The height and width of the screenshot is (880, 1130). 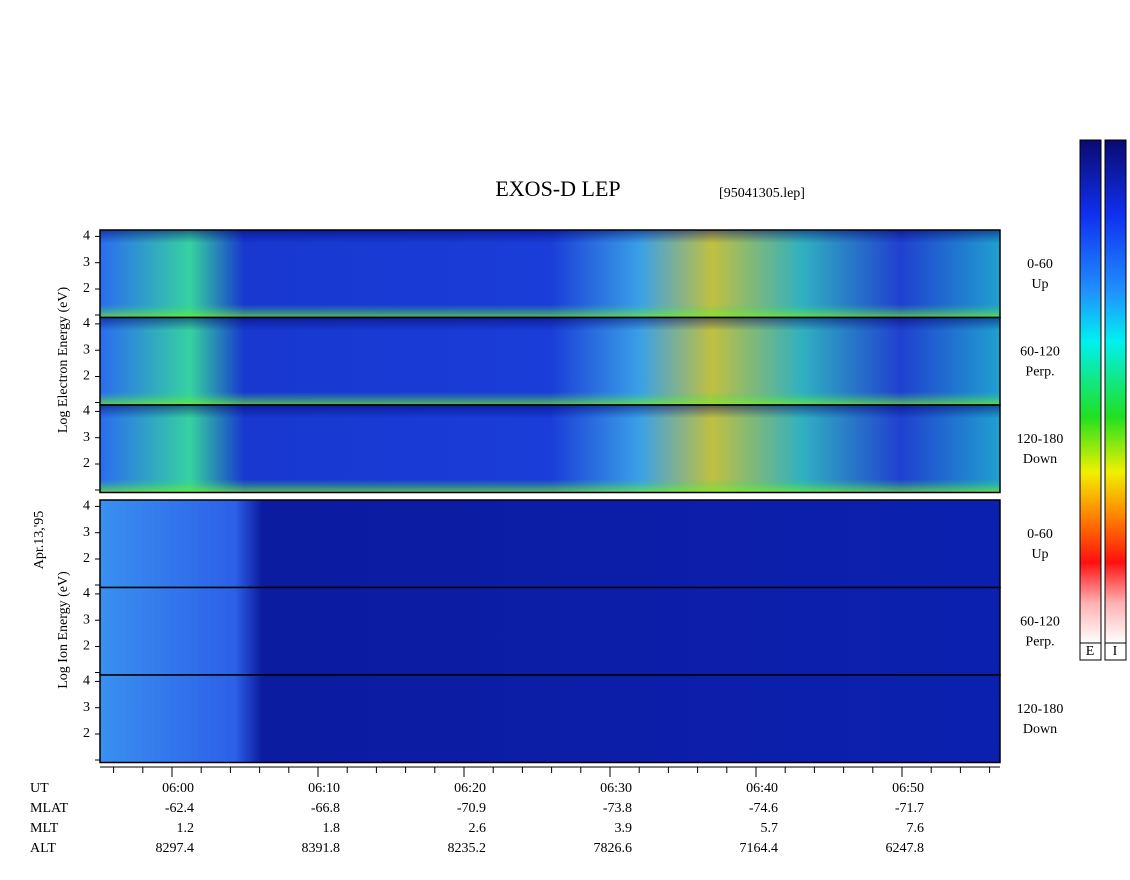 I want to click on ion-axis-label: Log Ion Energy (eV), so click(x=63, y=630).